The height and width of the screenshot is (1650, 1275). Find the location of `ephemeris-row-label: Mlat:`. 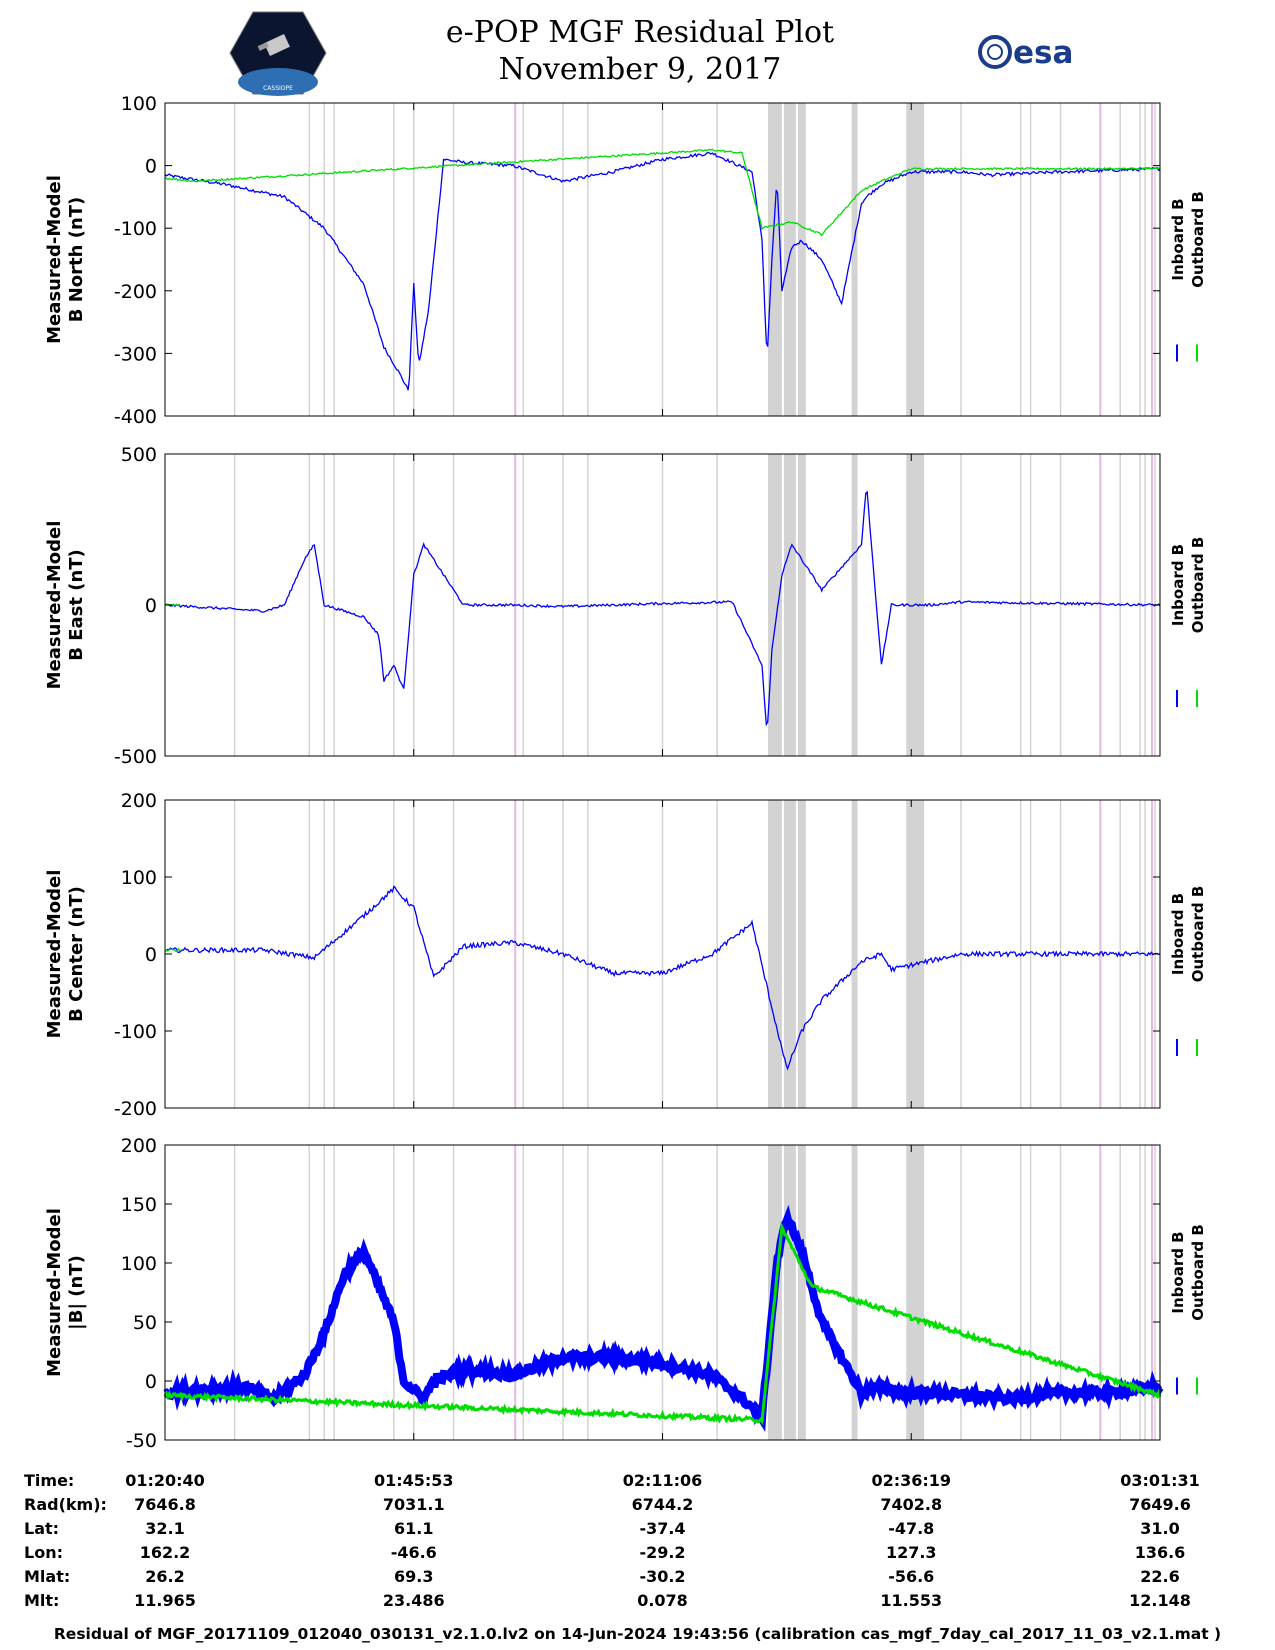

ephemeris-row-label: Mlat: is located at coordinates (47, 1576).